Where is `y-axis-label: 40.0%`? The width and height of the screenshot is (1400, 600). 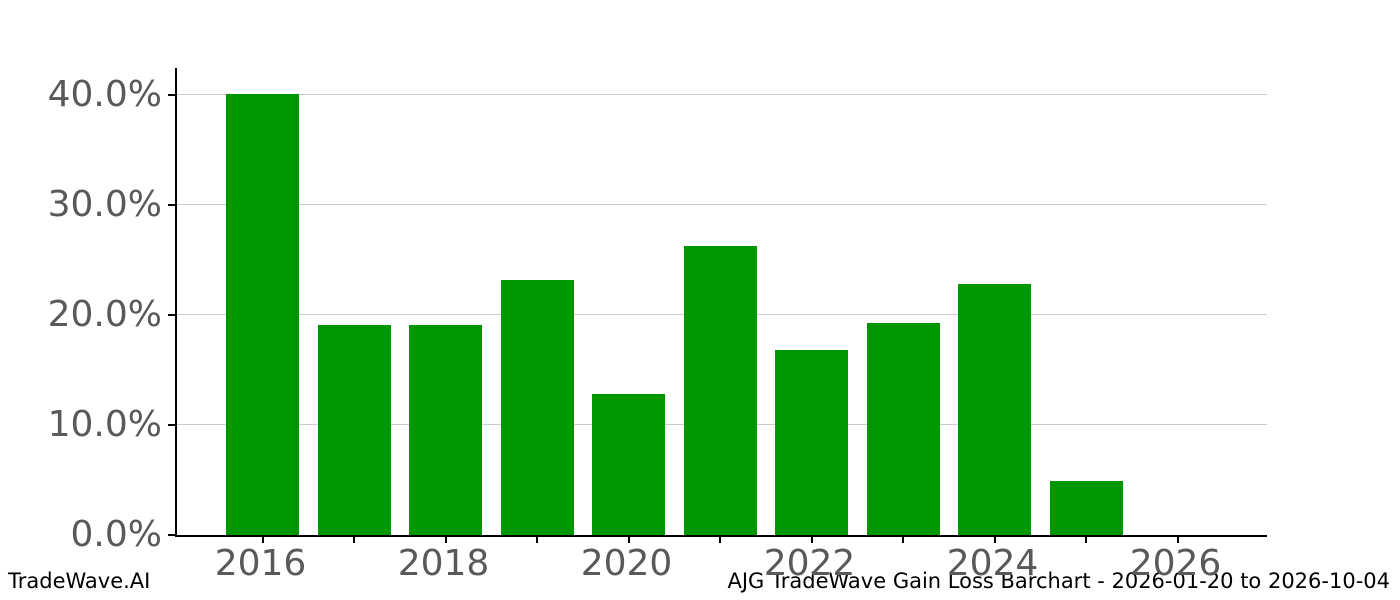
y-axis-label: 40.0% is located at coordinates (104, 94).